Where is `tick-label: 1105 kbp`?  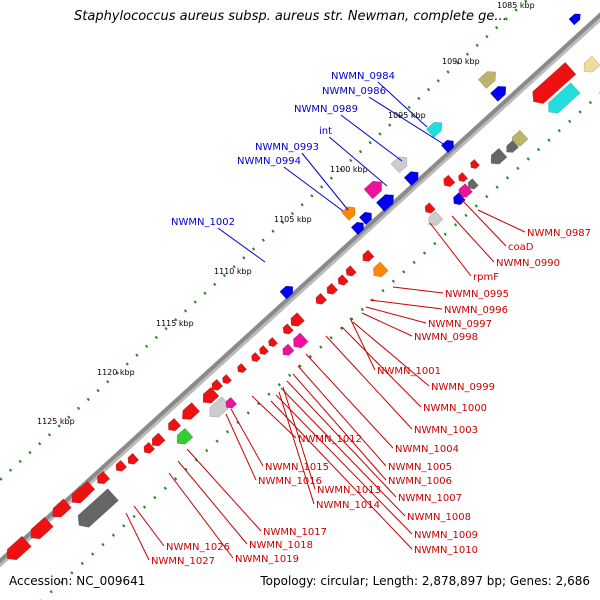 tick-label: 1105 kbp is located at coordinates (293, 219).